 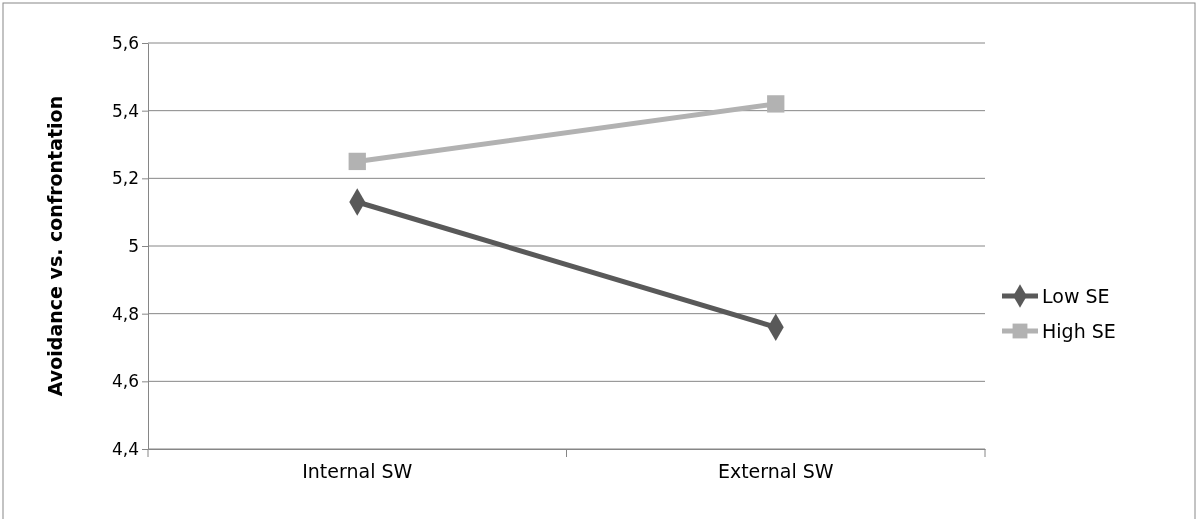 What do you see at coordinates (133, 245) in the screenshot?
I see `y-tick-label: 5` at bounding box center [133, 245].